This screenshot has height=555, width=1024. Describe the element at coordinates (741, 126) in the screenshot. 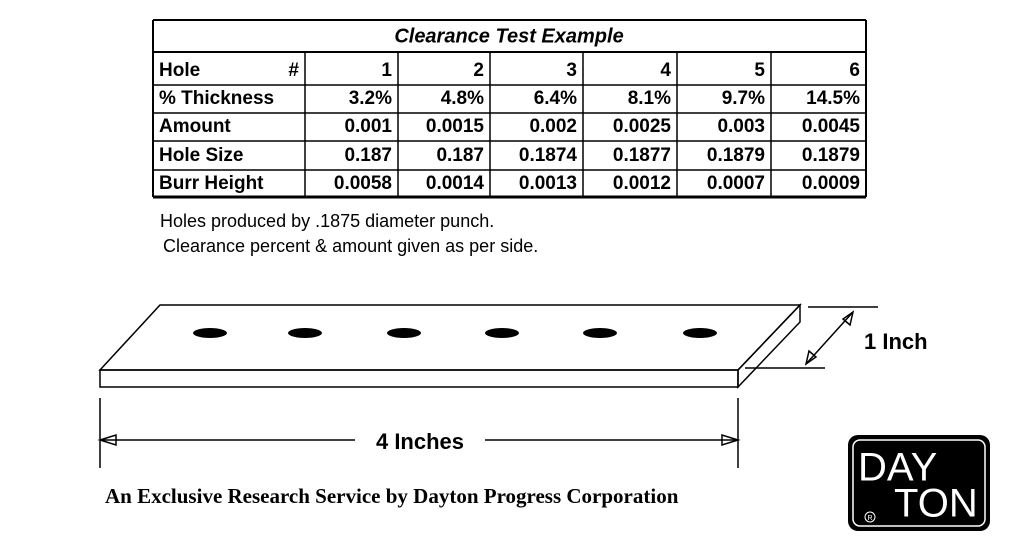

I see `cell: 0.003` at that location.